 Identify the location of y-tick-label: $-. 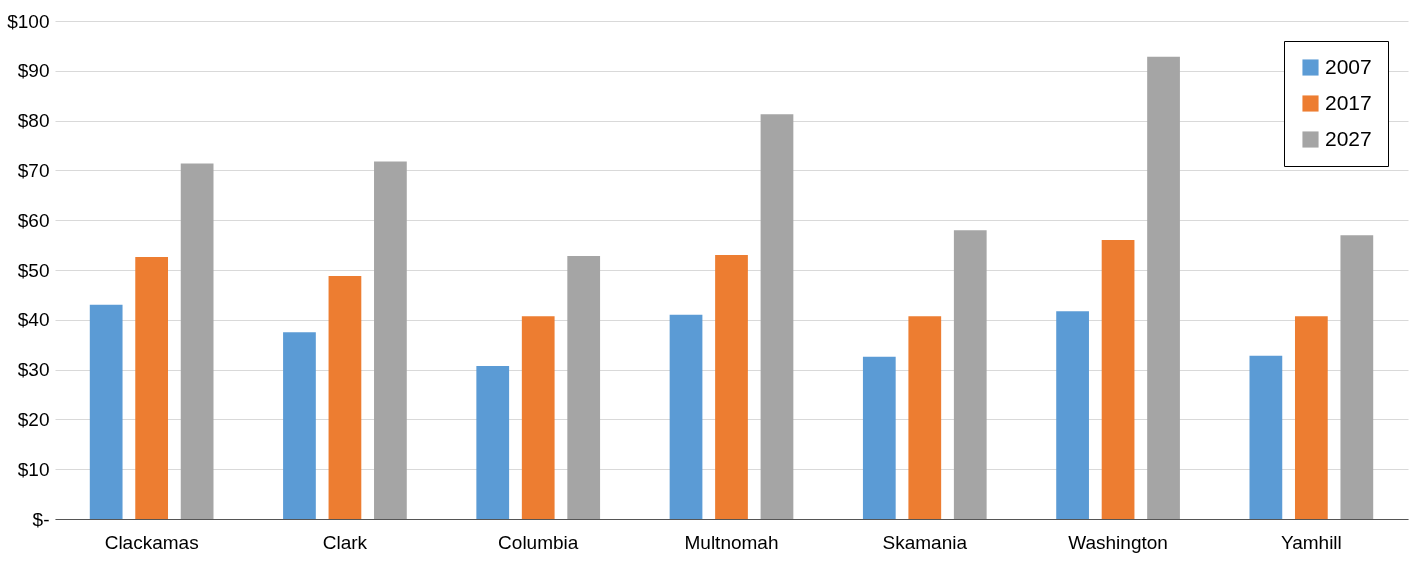
(41, 519).